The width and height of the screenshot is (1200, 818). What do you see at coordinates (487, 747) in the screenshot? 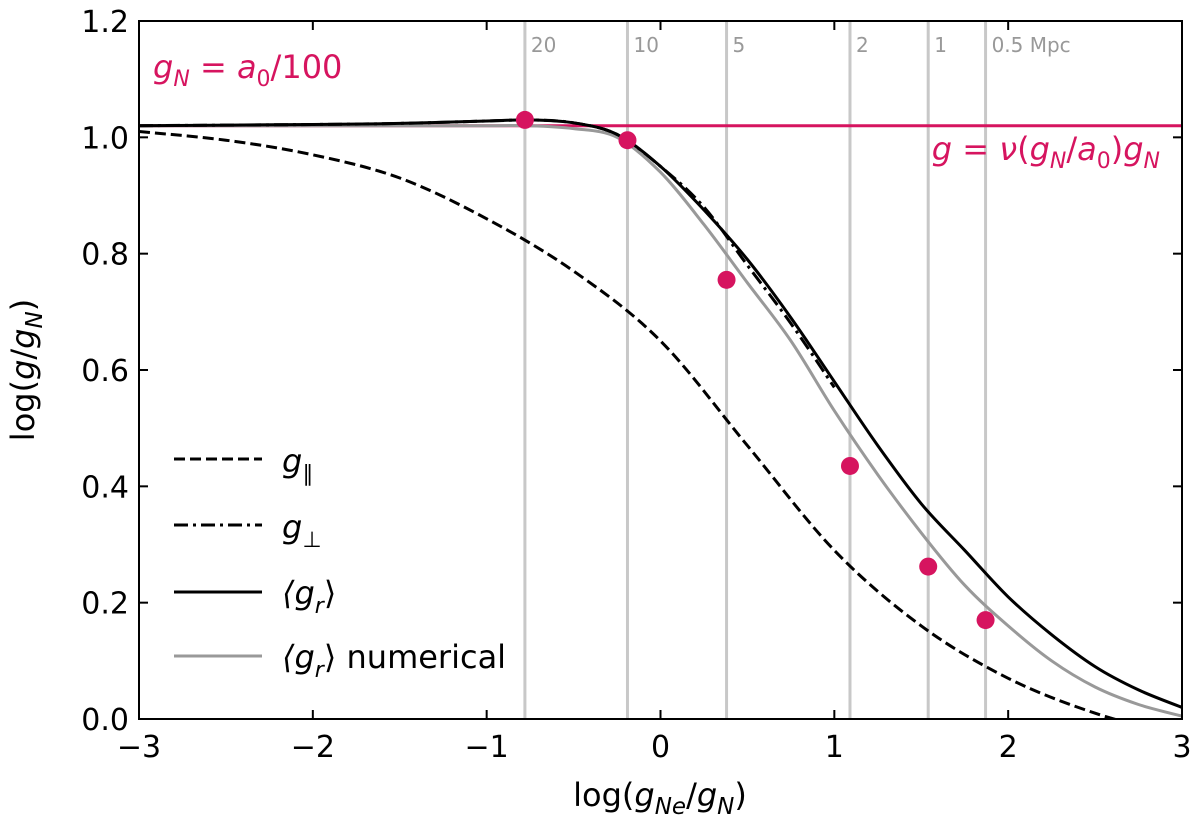
I see `x-tick-label-2: −1` at bounding box center [487, 747].